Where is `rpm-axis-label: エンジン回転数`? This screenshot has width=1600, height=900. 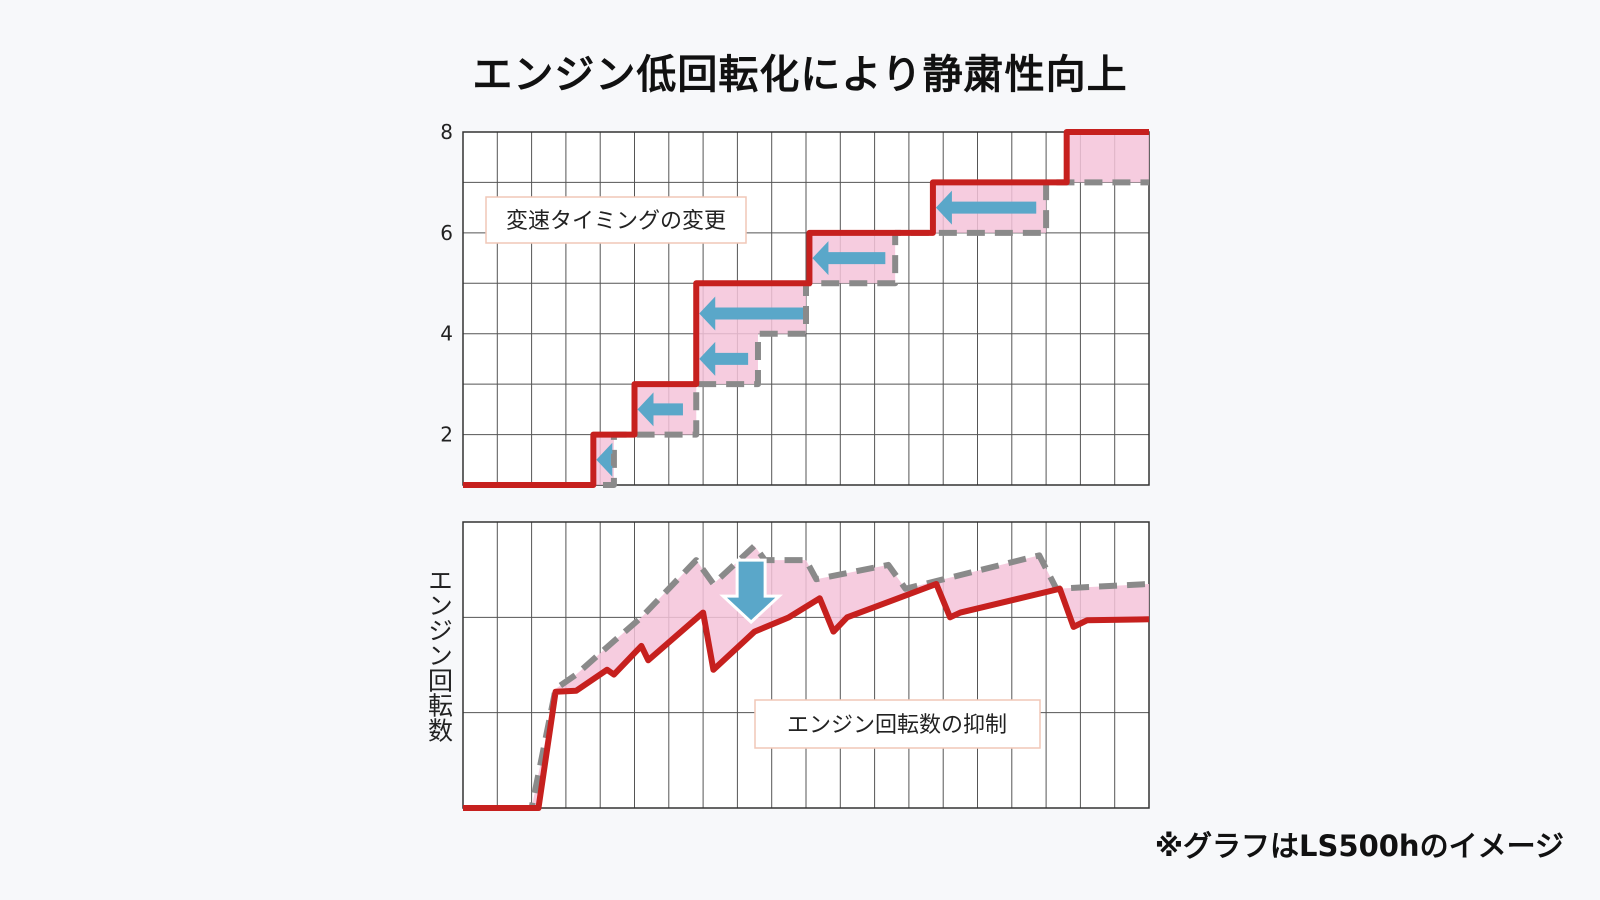
rpm-axis-label: エンジン回転数 is located at coordinates (439, 655).